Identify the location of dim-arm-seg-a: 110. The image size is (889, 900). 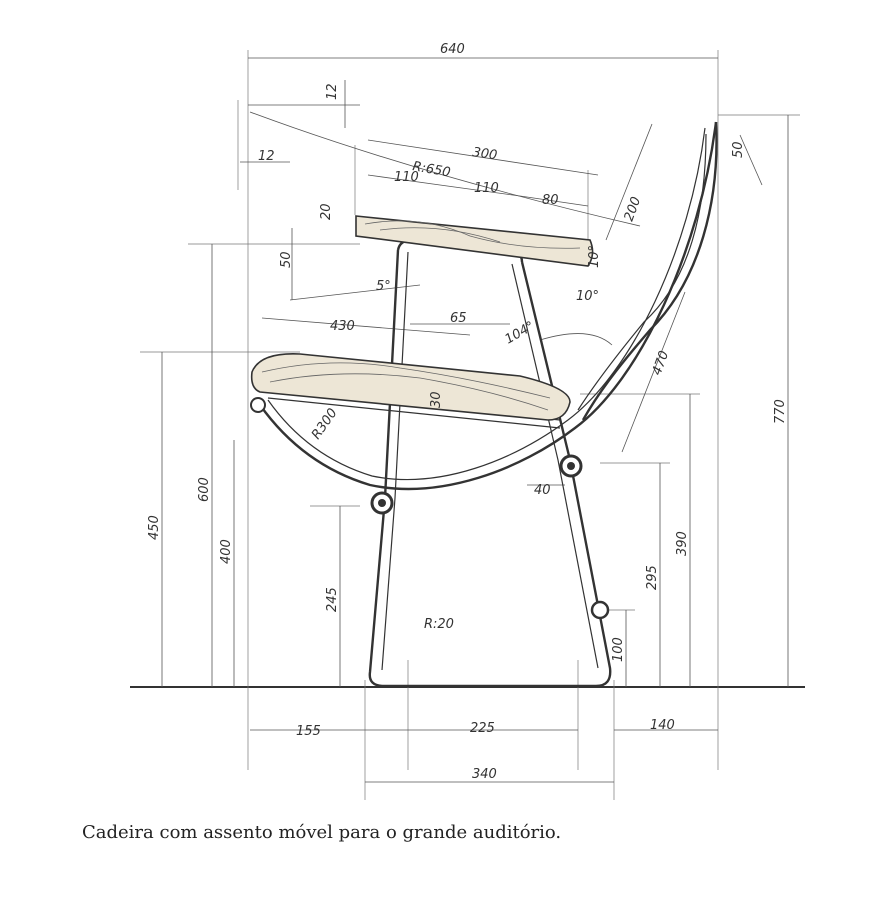
(406, 177).